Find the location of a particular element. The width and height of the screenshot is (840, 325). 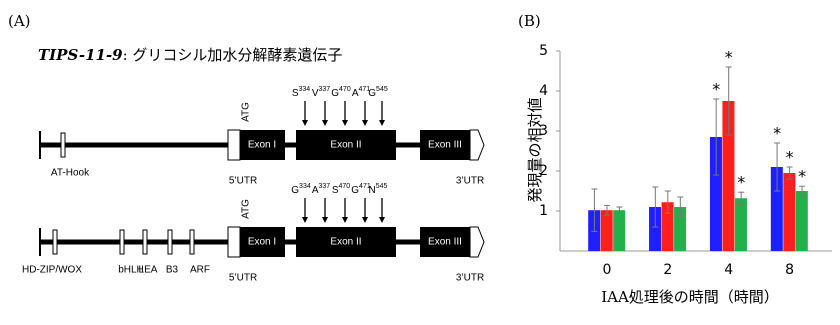

residue-label: A337 is located at coordinates (321, 189).